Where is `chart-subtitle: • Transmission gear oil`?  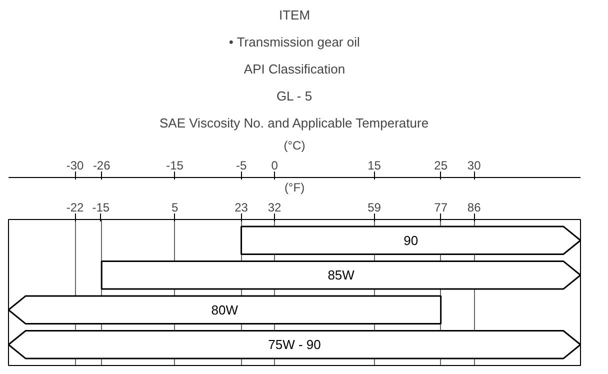
chart-subtitle: • Transmission gear oil is located at coordinates (294, 42).